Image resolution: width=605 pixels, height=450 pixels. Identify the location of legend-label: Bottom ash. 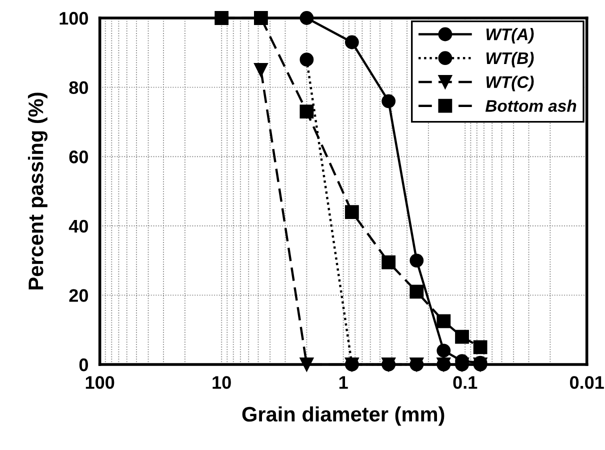
(530, 106).